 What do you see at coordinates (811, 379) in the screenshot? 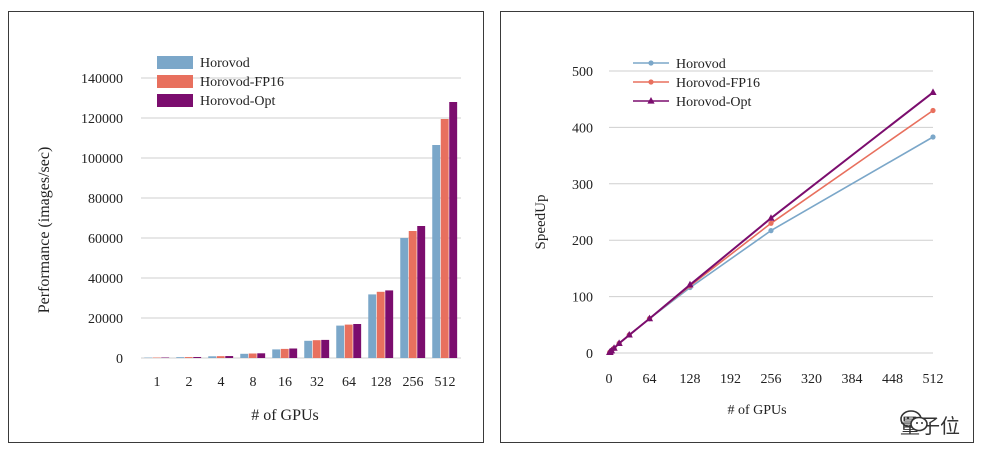
I see `x-tick-label: 320` at bounding box center [811, 379].